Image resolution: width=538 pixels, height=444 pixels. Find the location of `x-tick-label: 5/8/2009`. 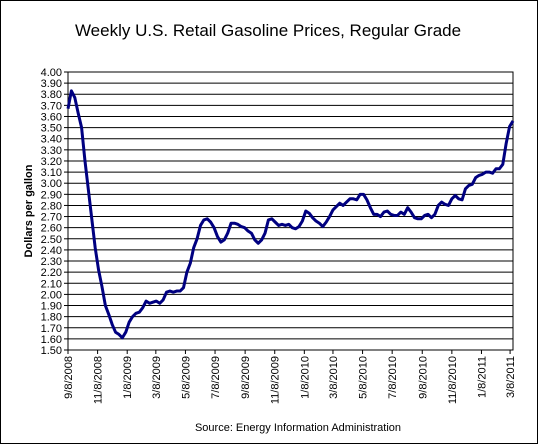

x-tick-label: 5/8/2009 is located at coordinates (186, 377).